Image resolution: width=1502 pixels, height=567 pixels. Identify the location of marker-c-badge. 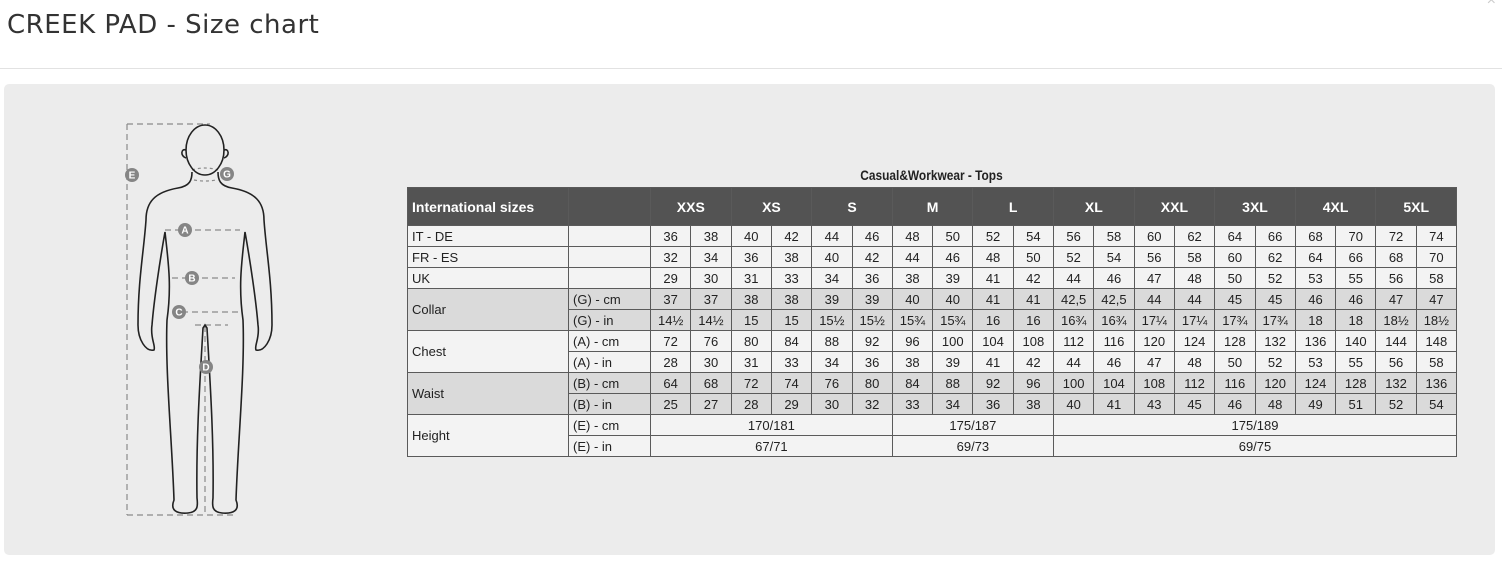
(179, 312).